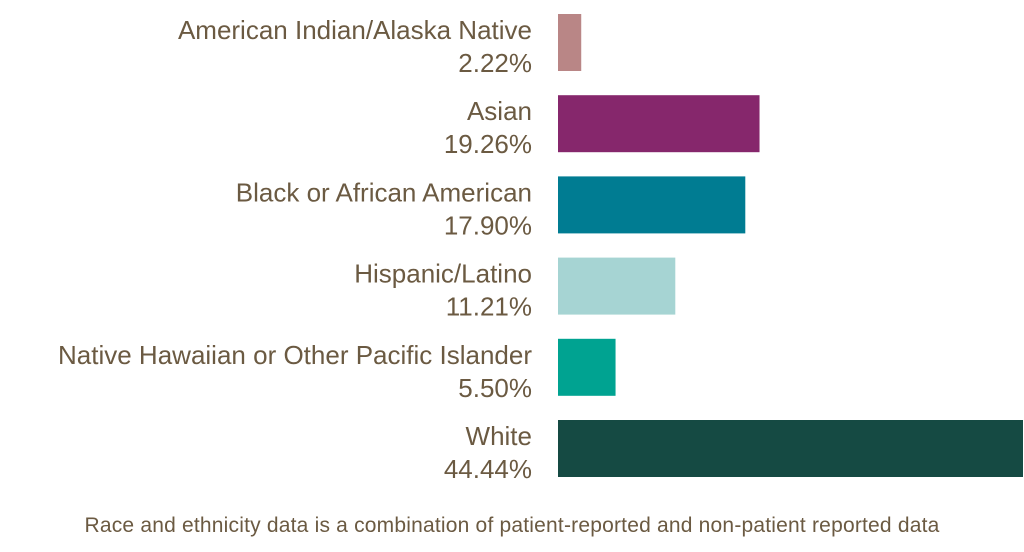  What do you see at coordinates (488, 225) in the screenshot?
I see `value-label-2: 17.90%` at bounding box center [488, 225].